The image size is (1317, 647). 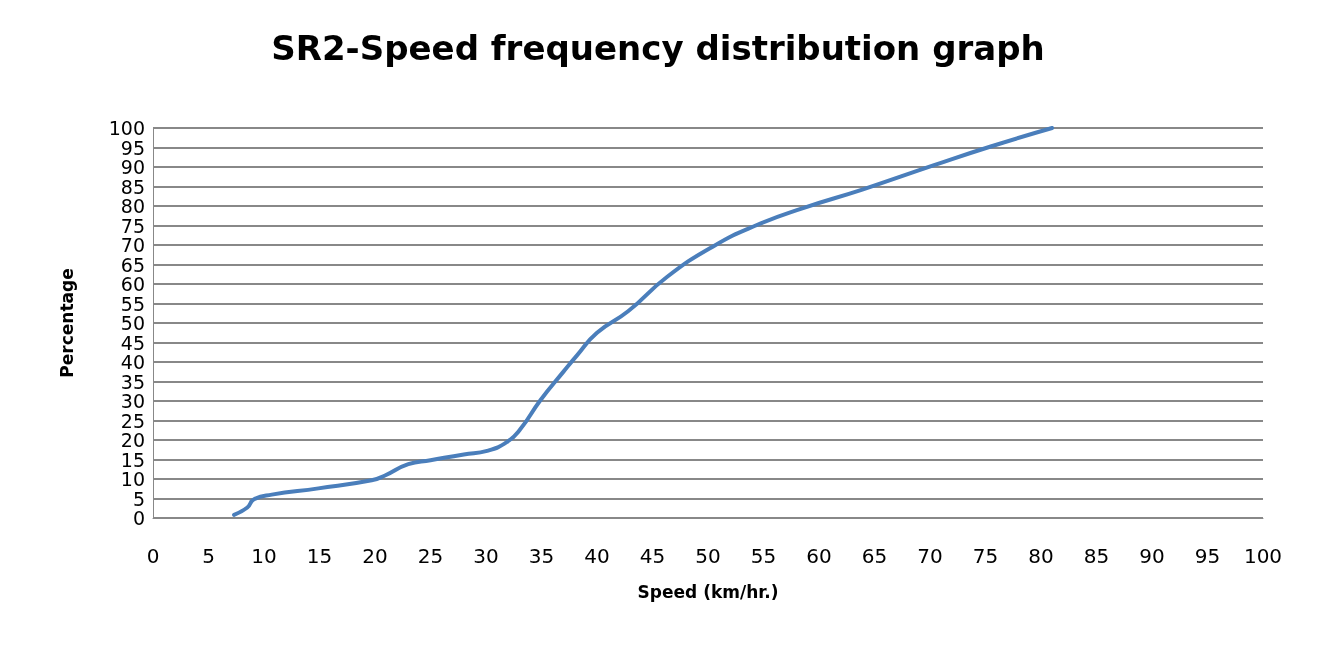 I want to click on y-tick-label: 40, so click(x=132, y=362).